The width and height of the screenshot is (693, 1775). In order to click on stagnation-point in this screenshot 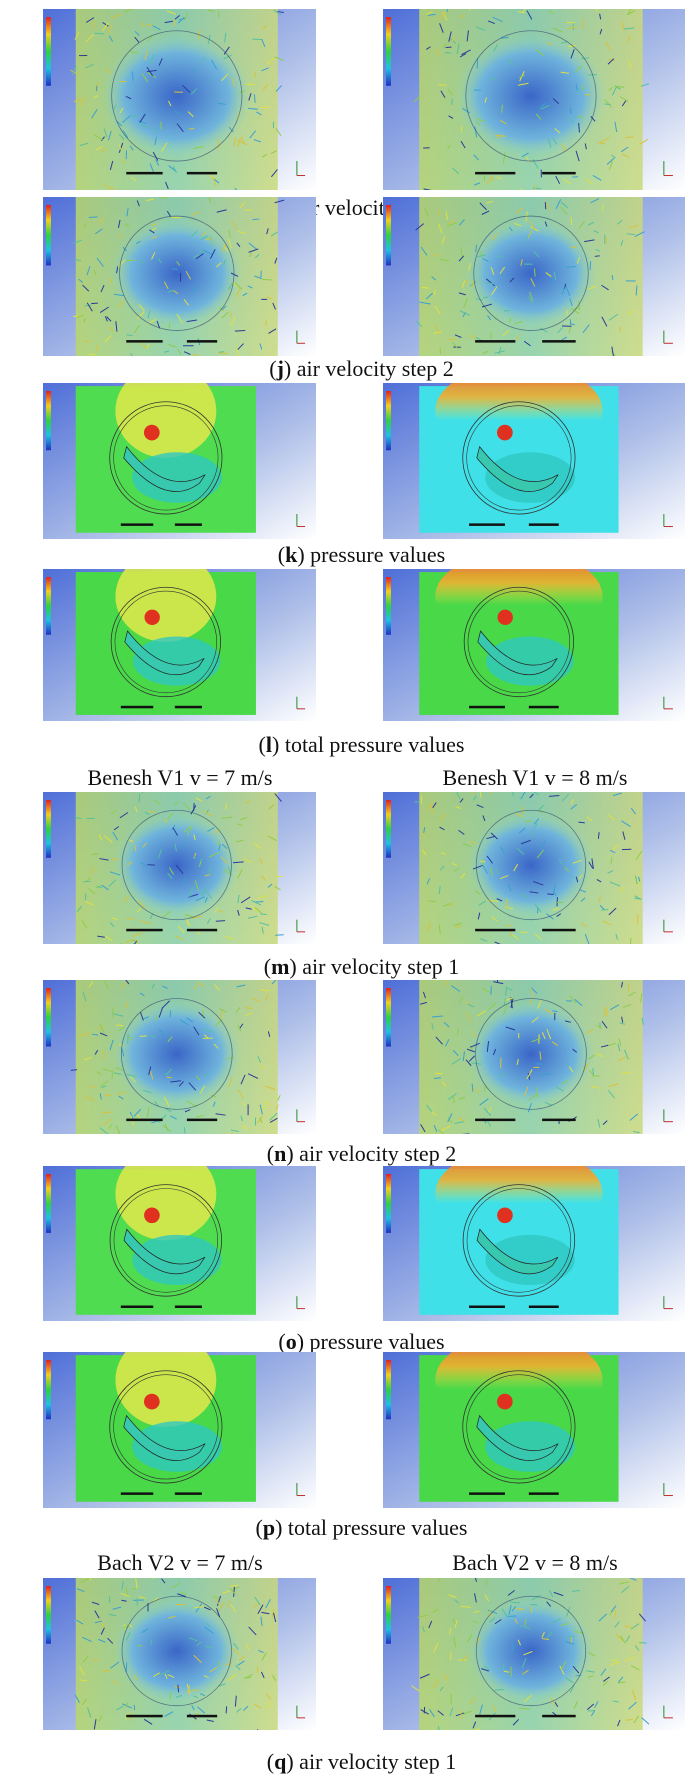, I will do `click(504, 1401)`.